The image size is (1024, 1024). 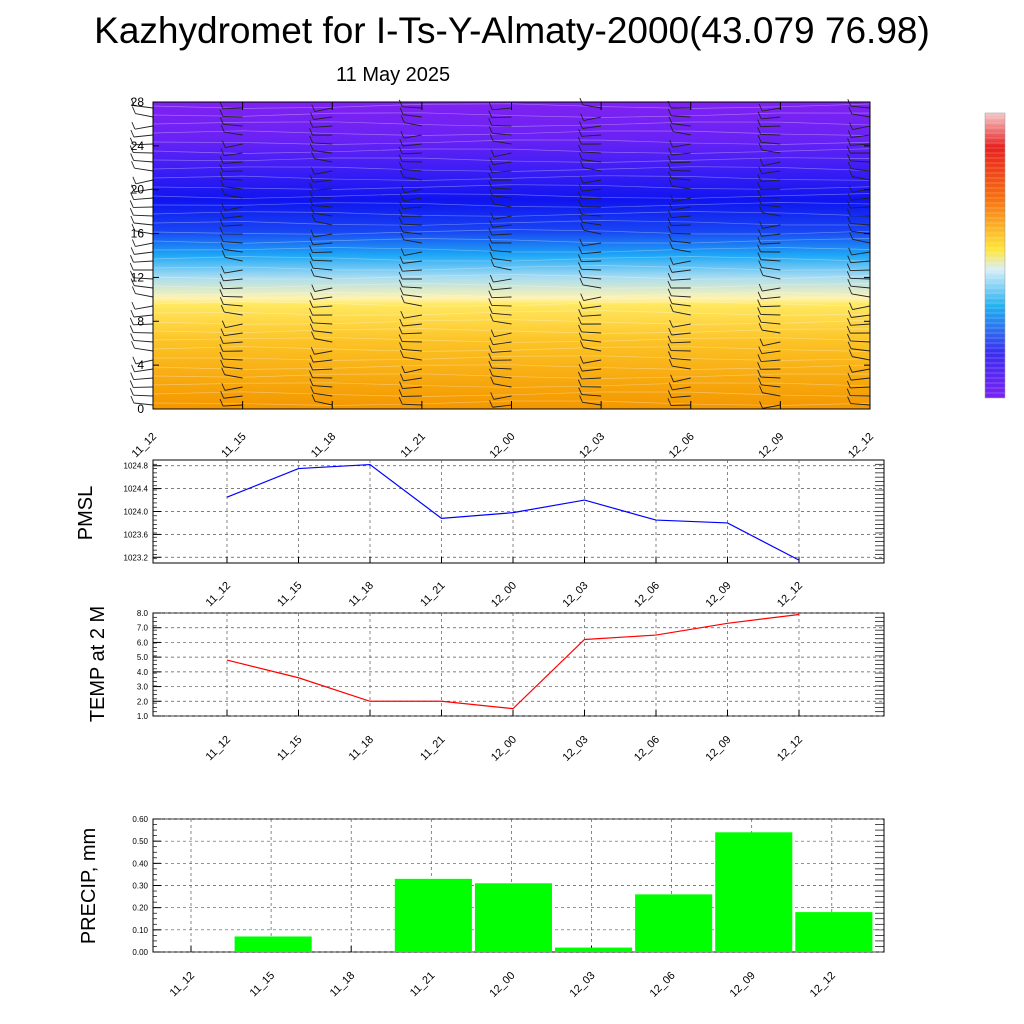 I want to click on colorbar-levels, so click(x=995, y=255).